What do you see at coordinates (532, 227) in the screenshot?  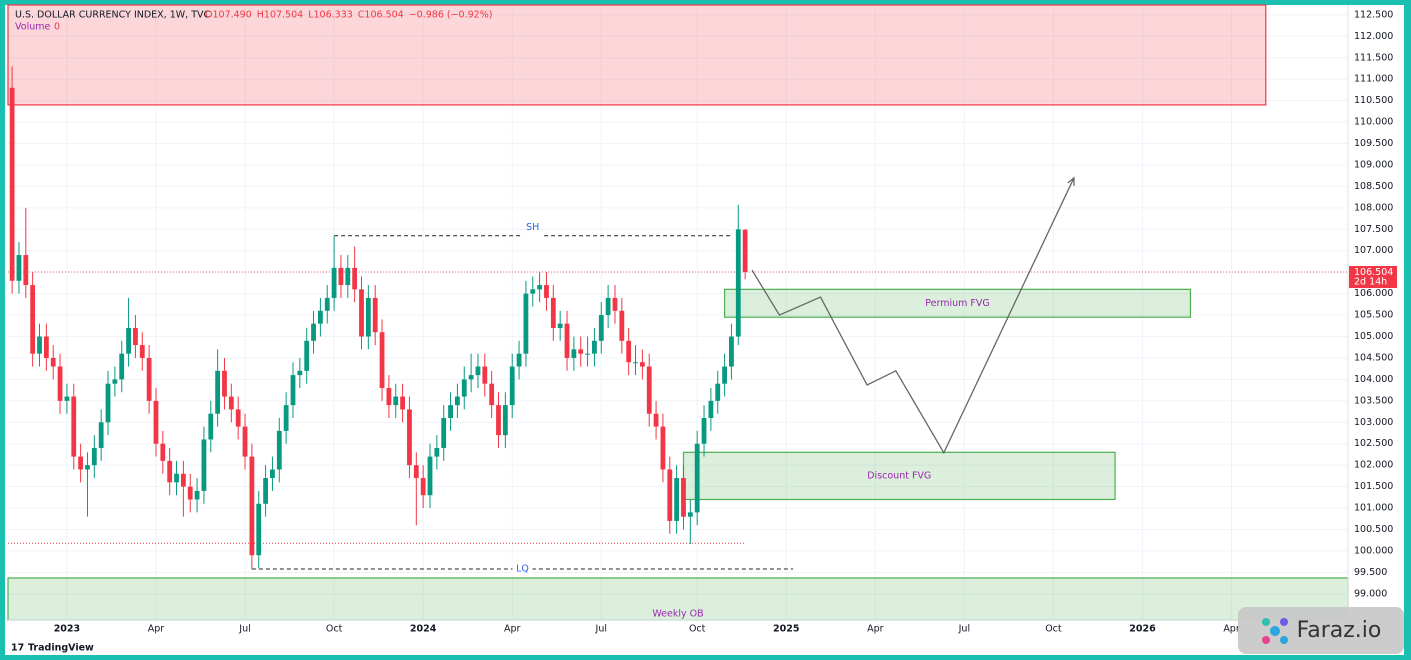 I see `level-label: SH` at bounding box center [532, 227].